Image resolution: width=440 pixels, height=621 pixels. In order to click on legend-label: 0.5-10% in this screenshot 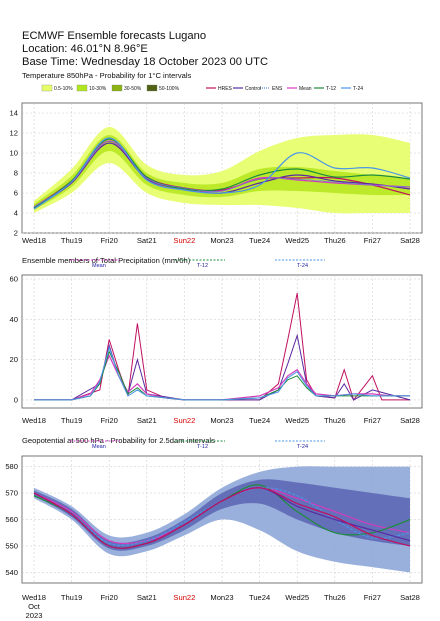, I will do `click(63, 89)`.